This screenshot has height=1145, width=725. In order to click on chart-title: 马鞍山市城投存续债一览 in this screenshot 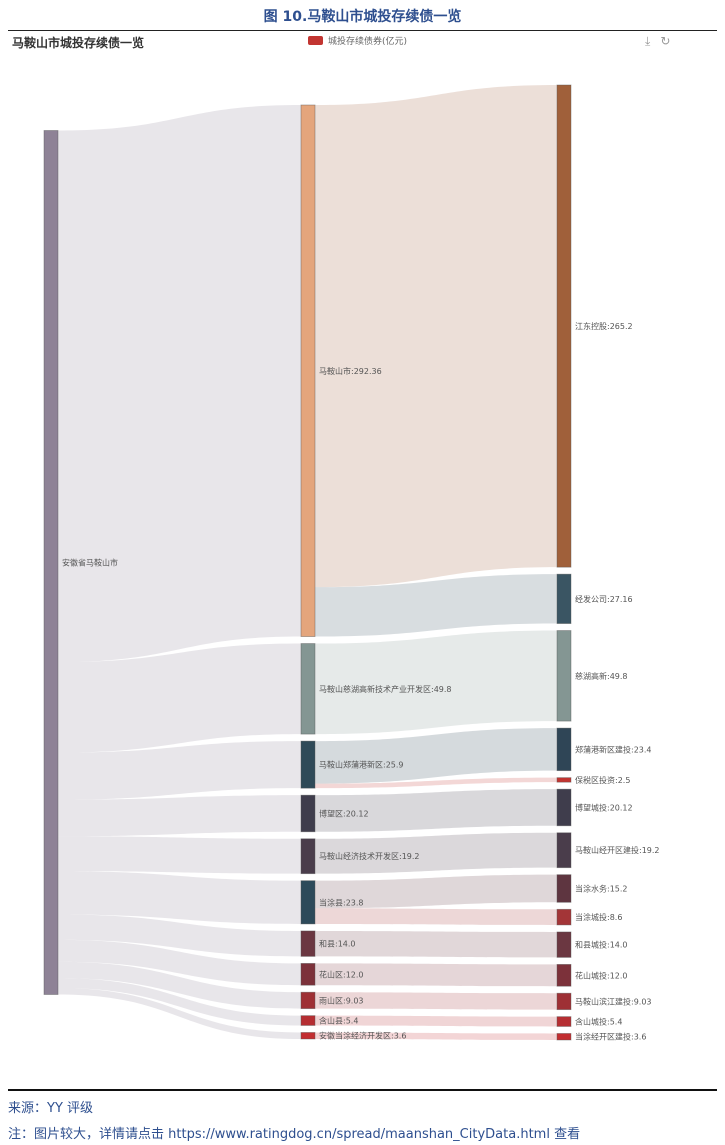, I will do `click(78, 43)`.